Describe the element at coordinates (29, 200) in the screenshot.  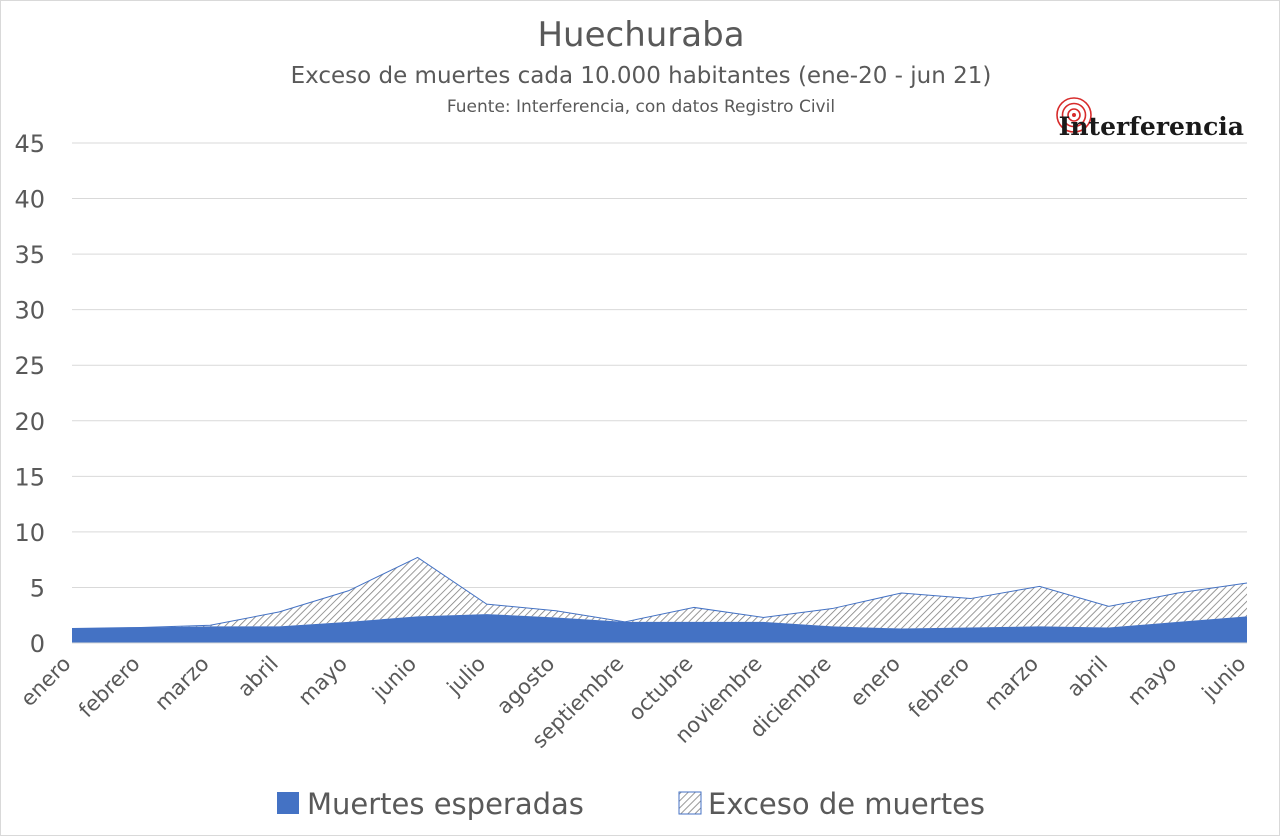
I see `y-tick-label: 40` at that location.